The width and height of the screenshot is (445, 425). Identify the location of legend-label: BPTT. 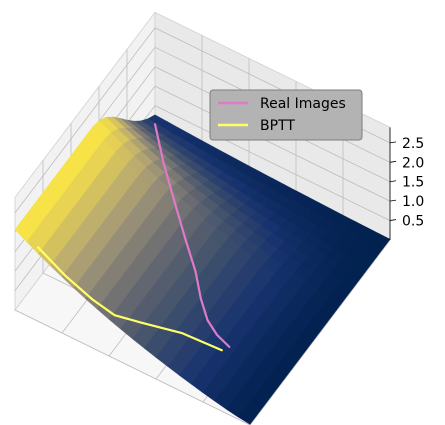
(277, 126).